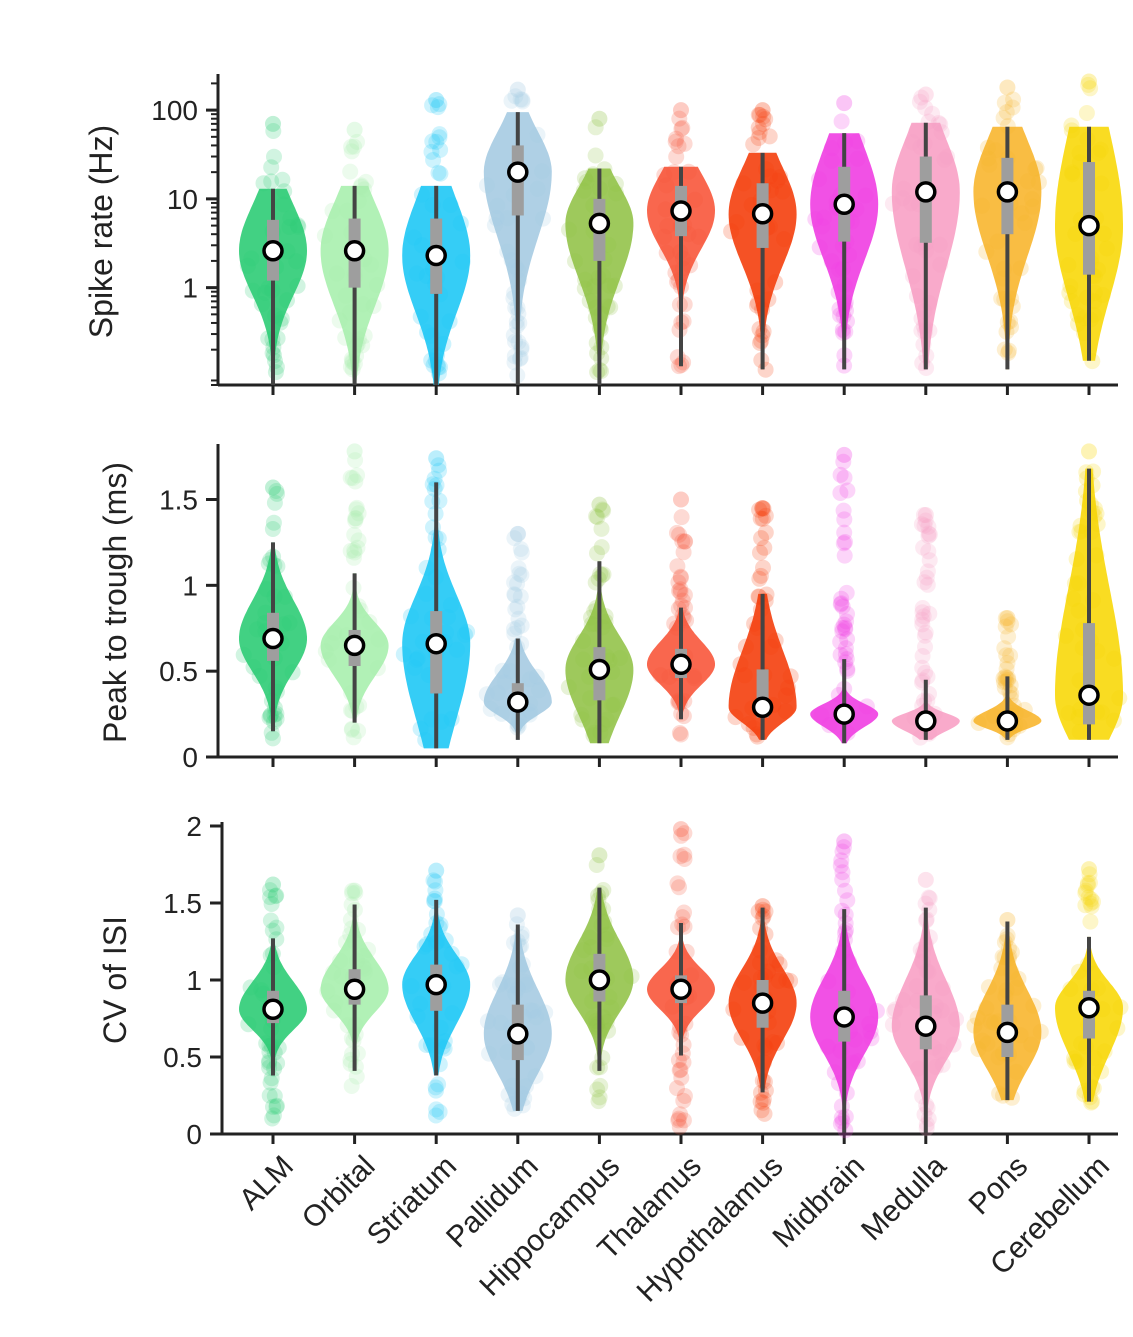 The width and height of the screenshot is (1133, 1337). Describe the element at coordinates (190, 288) in the screenshot. I see `y-tick-label: 1` at that location.